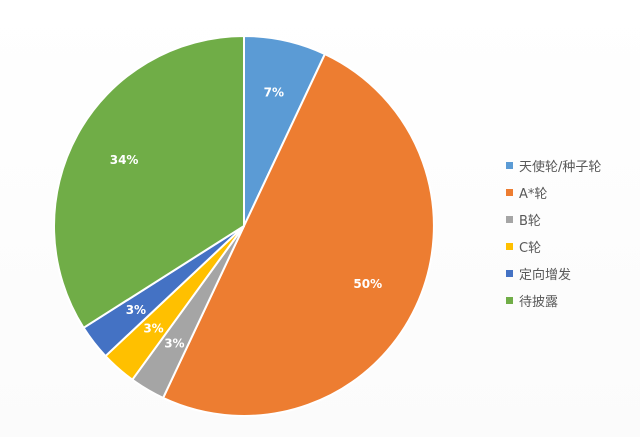  What do you see at coordinates (530, 248) in the screenshot?
I see `legend-label: C轮` at bounding box center [530, 248].